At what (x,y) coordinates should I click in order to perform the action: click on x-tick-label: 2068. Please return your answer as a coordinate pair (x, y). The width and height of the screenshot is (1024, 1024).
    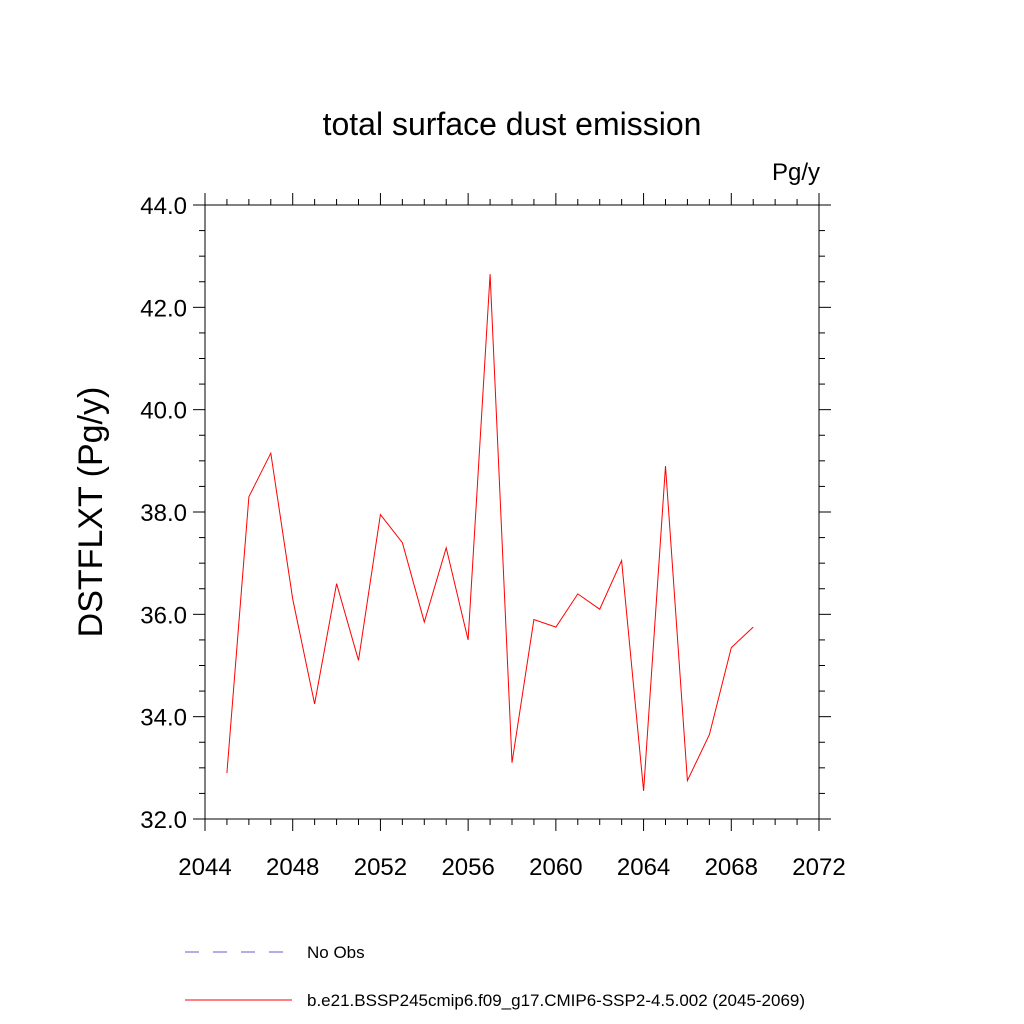
    Looking at the image, I should click on (731, 867).